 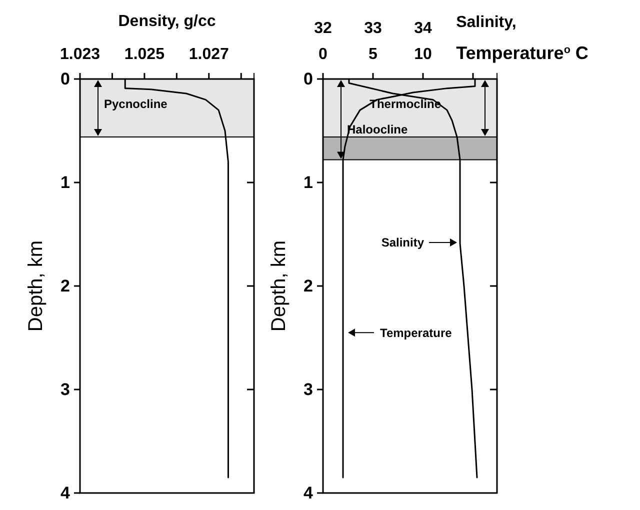 I want to click on x-tick-label: 5, so click(x=373, y=54).